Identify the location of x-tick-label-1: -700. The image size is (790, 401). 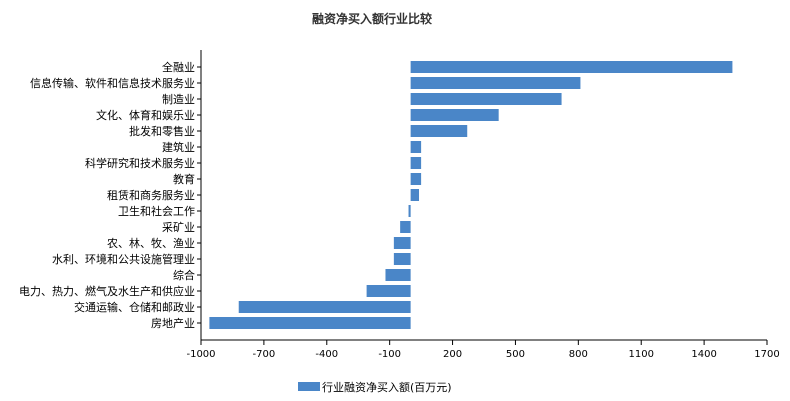
(264, 354).